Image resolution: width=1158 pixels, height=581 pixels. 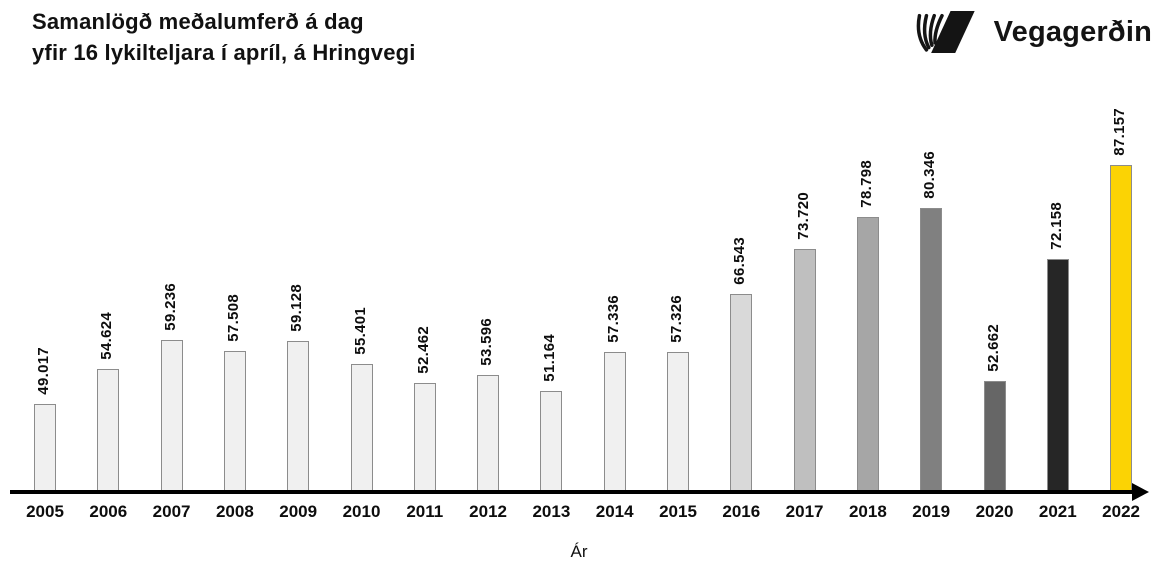 I want to click on bar-2019, so click(x=931, y=350).